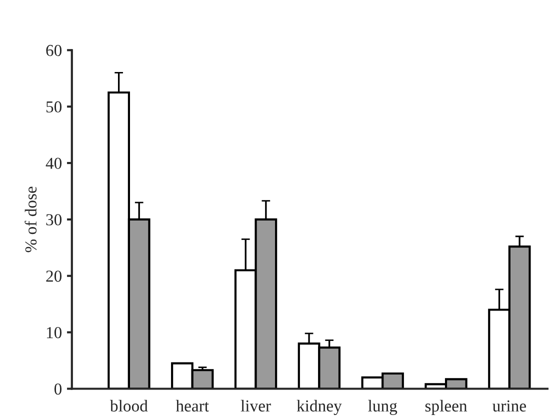  What do you see at coordinates (54, 276) in the screenshot?
I see `y-tick-label: 20` at bounding box center [54, 276].